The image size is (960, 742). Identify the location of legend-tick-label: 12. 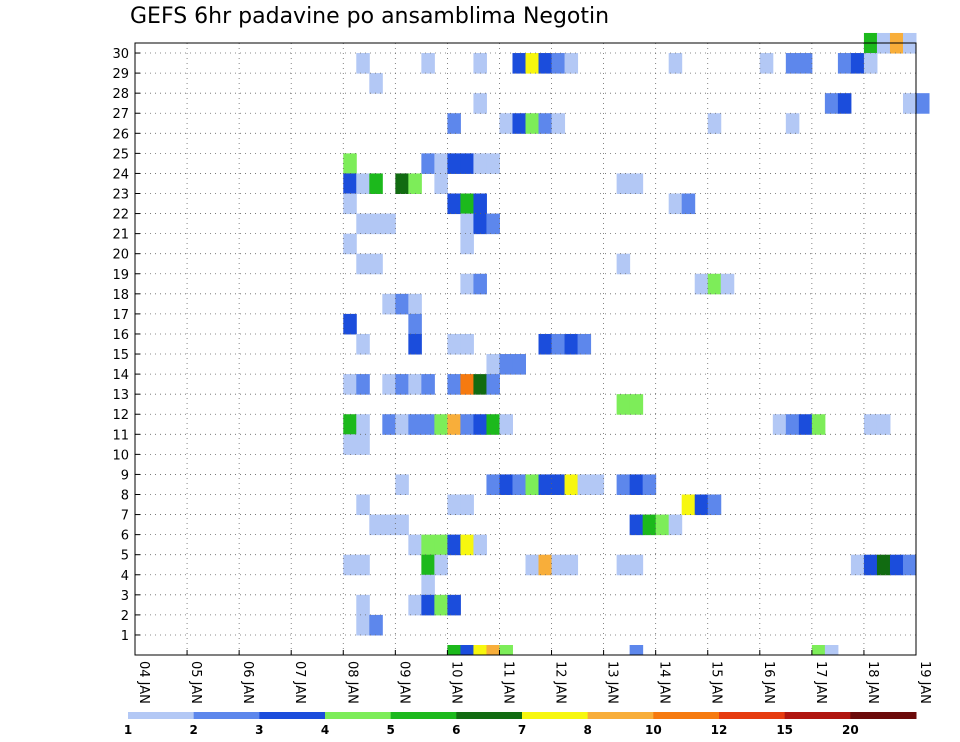
(719, 730).